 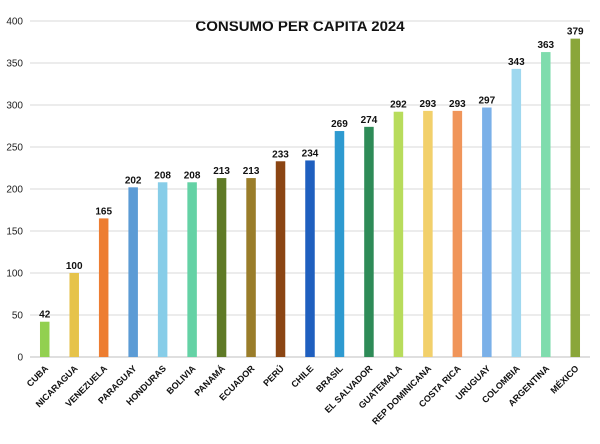 What do you see at coordinates (18, 316) in the screenshot?
I see `y-tick-label: 50` at bounding box center [18, 316].